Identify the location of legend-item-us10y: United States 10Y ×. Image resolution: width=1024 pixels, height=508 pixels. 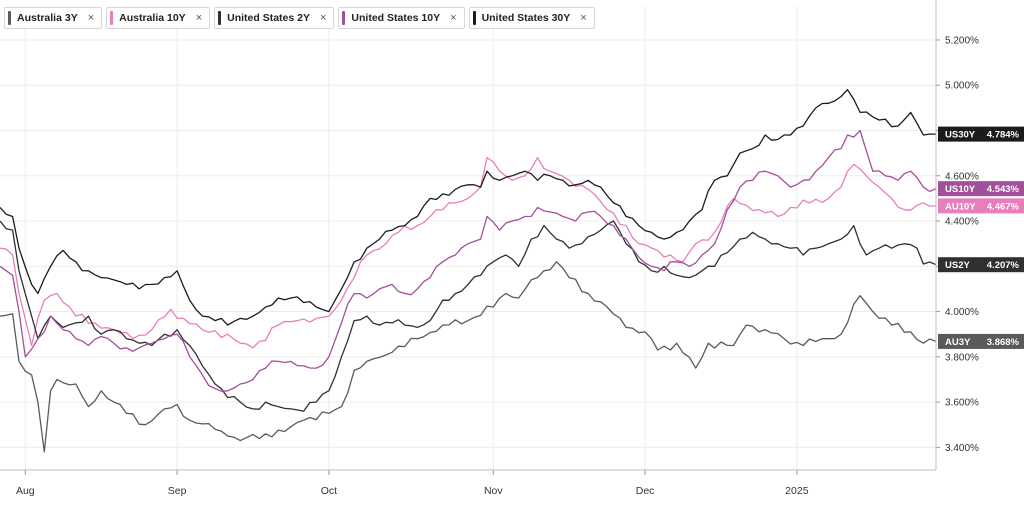
(401, 18).